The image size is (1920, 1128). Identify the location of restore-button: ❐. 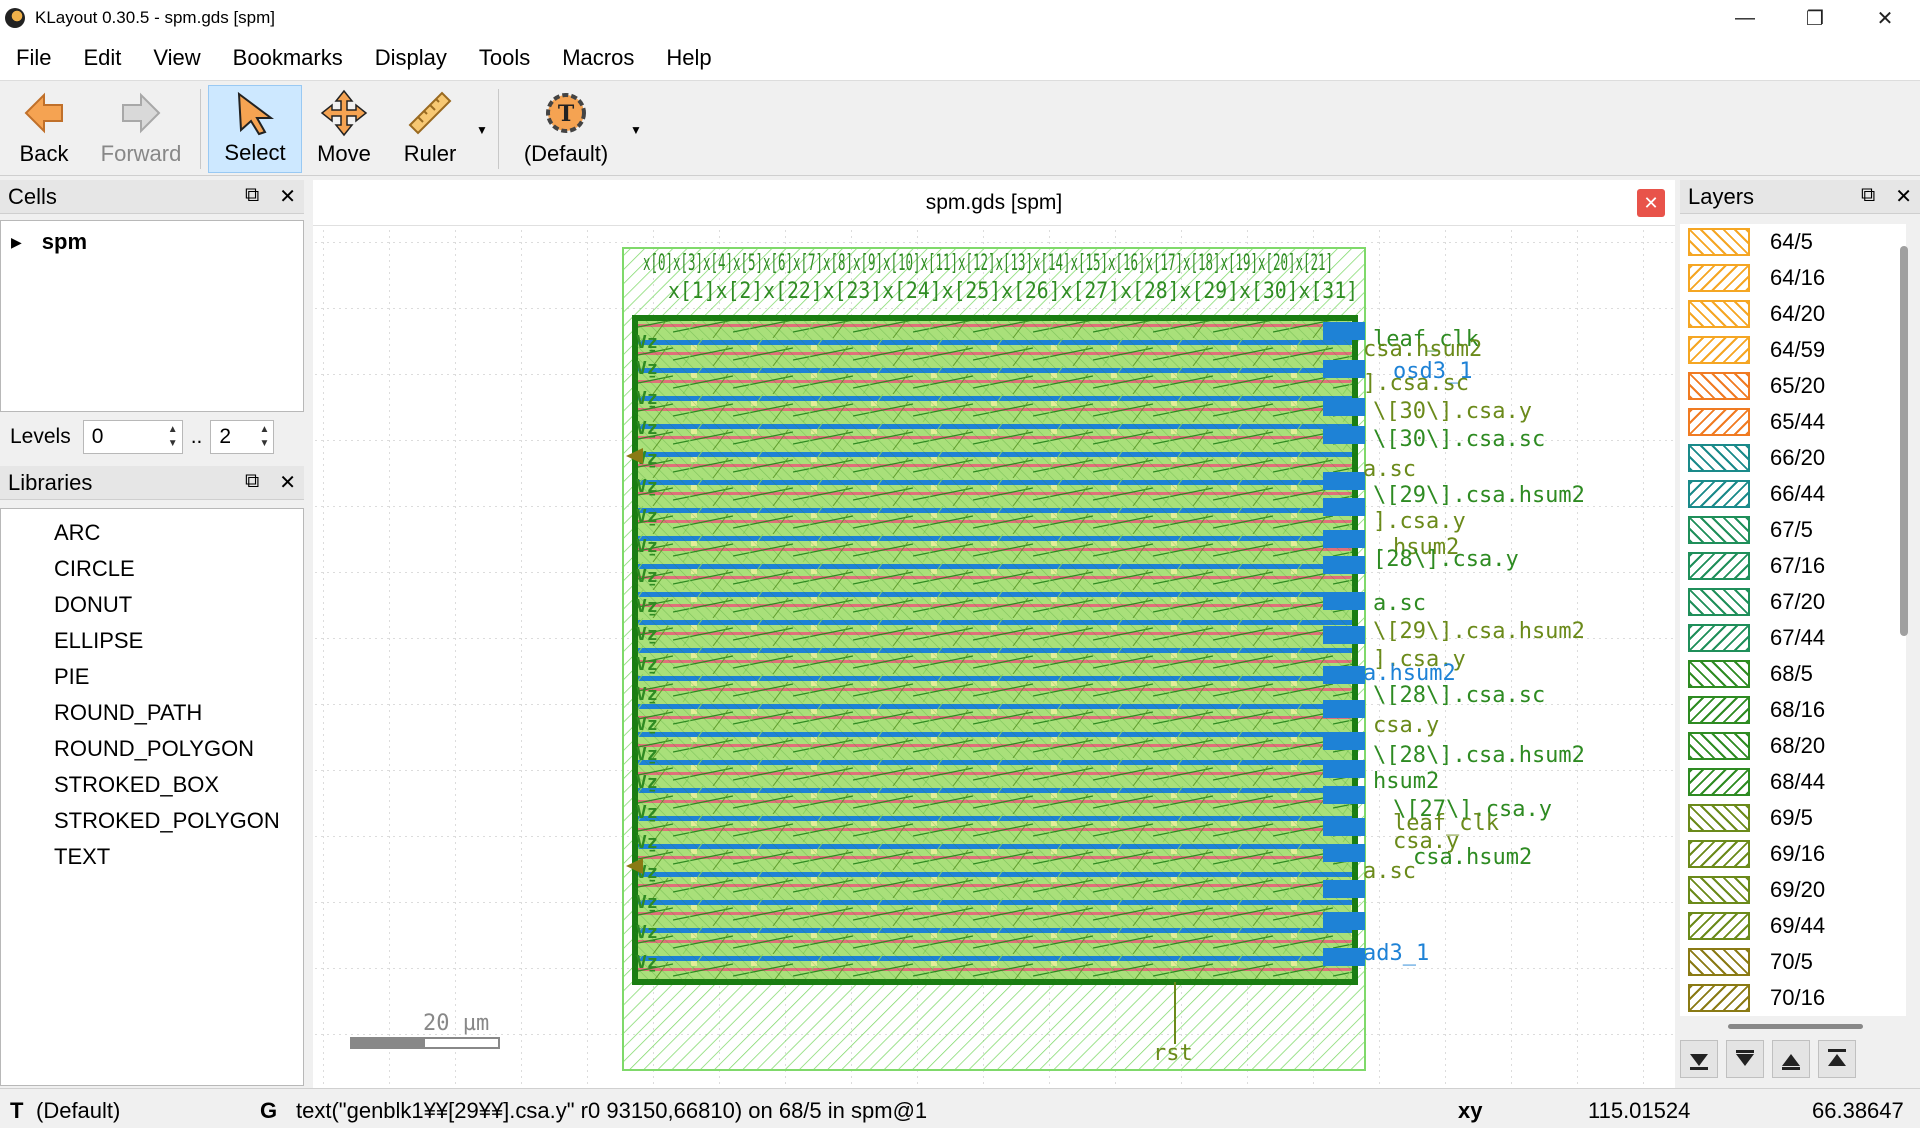
(1815, 18).